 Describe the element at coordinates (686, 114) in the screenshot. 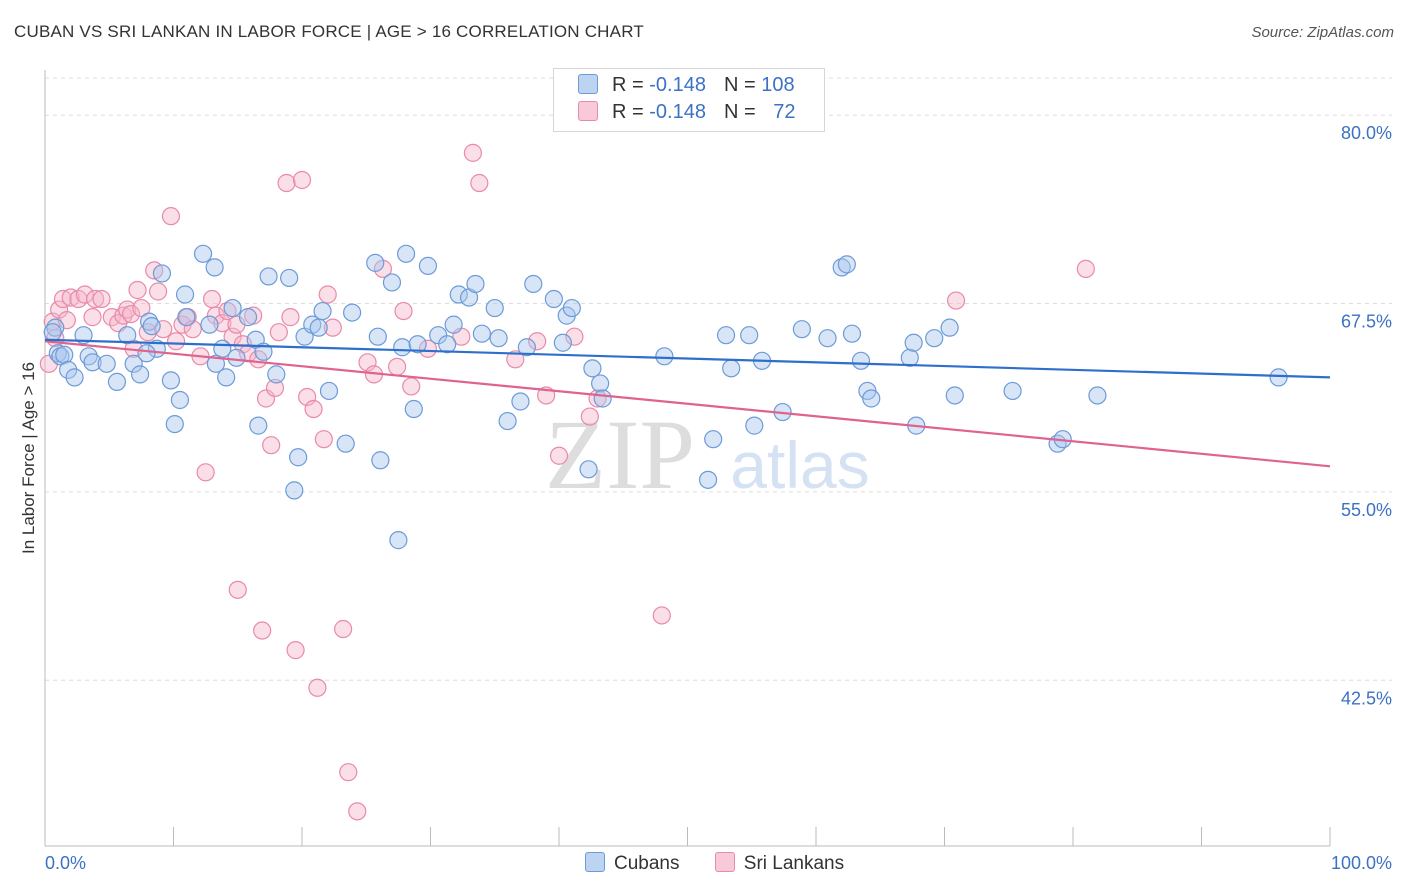

I see `legend-row-srilankans: R = -0.148 N = 72` at that location.